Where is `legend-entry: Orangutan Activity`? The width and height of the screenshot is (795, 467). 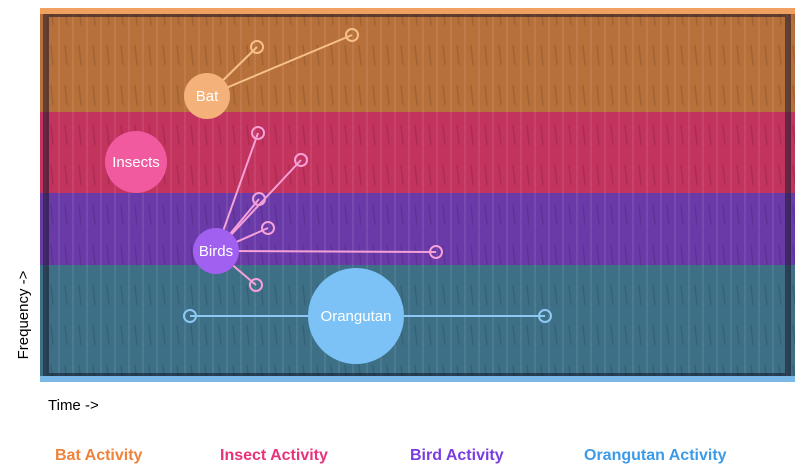 legend-entry: Orangutan Activity is located at coordinates (655, 455).